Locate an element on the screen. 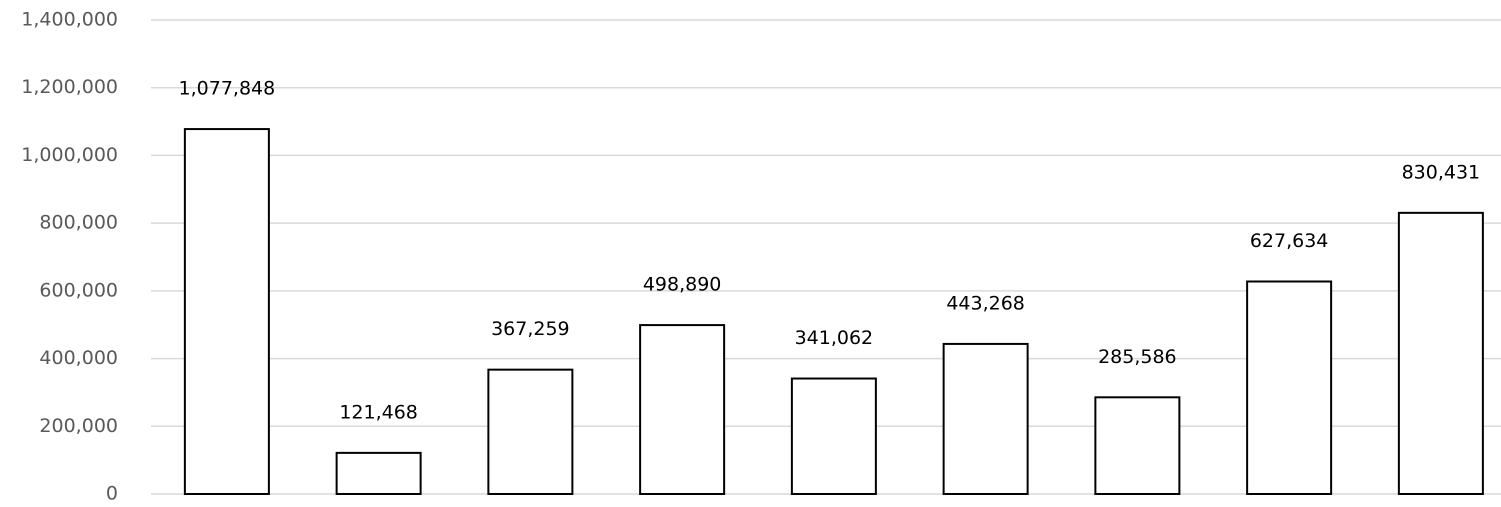  data-label: 1,077,848 is located at coordinates (227, 89).